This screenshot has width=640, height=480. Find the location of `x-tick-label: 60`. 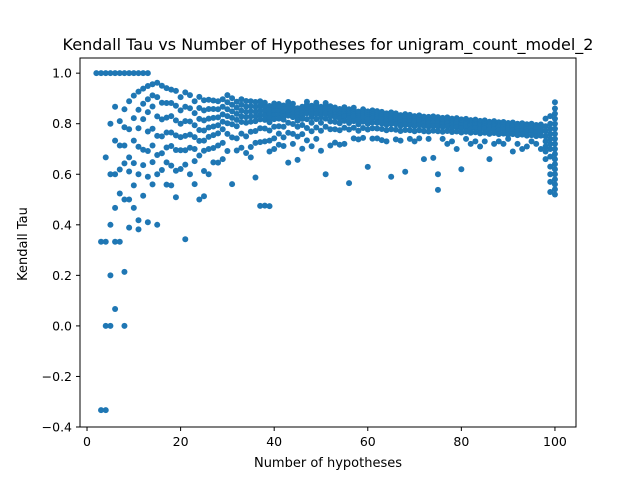

x-tick-label: 60 is located at coordinates (368, 441).